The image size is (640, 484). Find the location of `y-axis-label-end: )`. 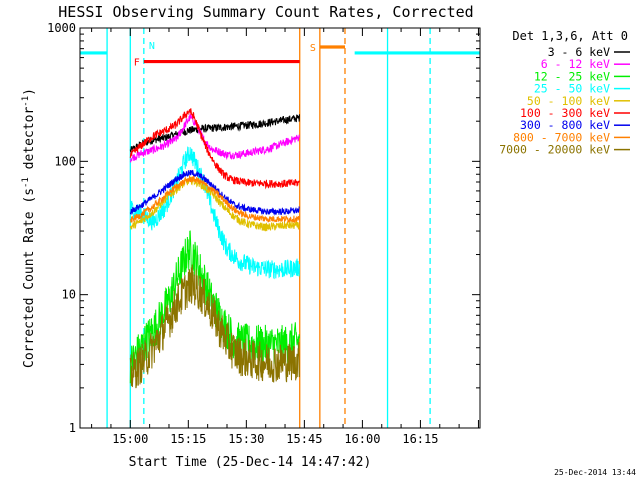

y-axis-label-end: ) is located at coordinates (29, 92).